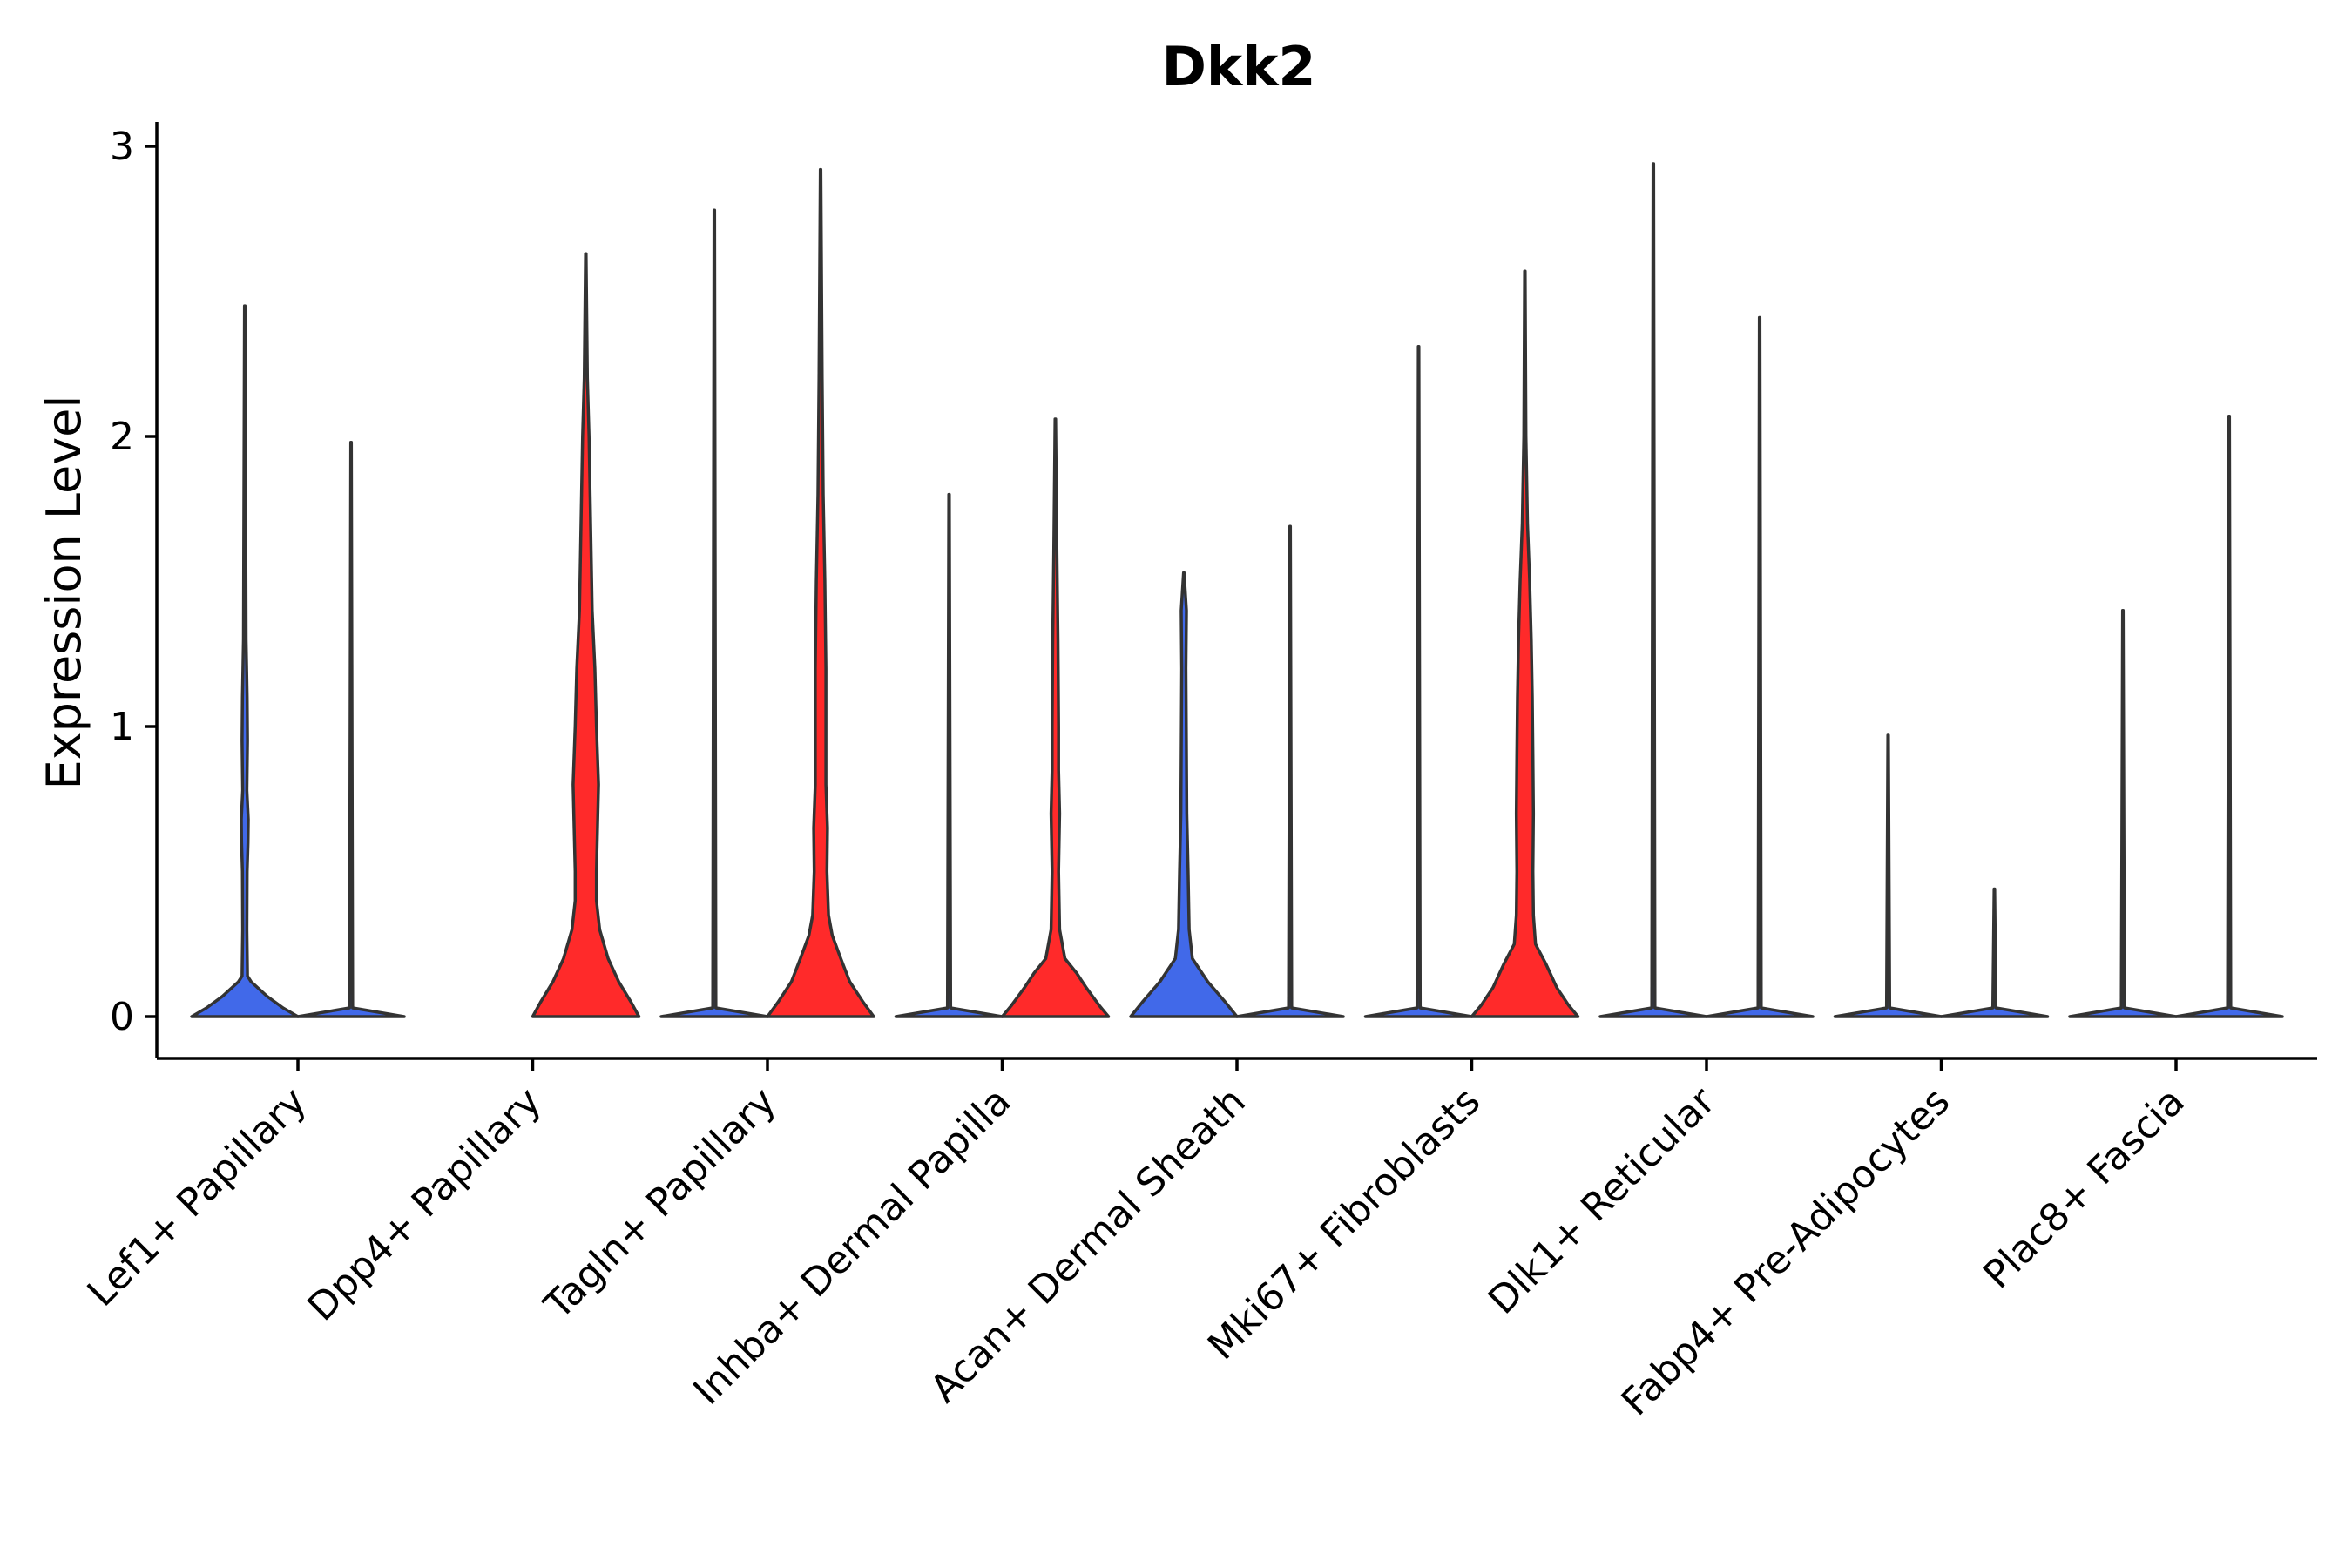  Describe the element at coordinates (1290, 771) in the screenshot. I see `violin-right-acan-dermal-sheath` at that location.